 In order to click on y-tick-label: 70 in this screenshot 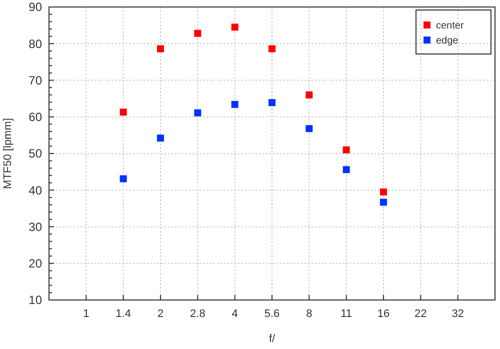, I will do `click(35, 80)`.